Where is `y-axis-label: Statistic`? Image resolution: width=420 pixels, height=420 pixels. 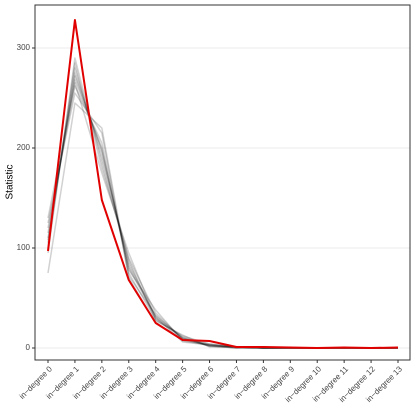
y-axis-label: Statistic is located at coordinates (10, 181).